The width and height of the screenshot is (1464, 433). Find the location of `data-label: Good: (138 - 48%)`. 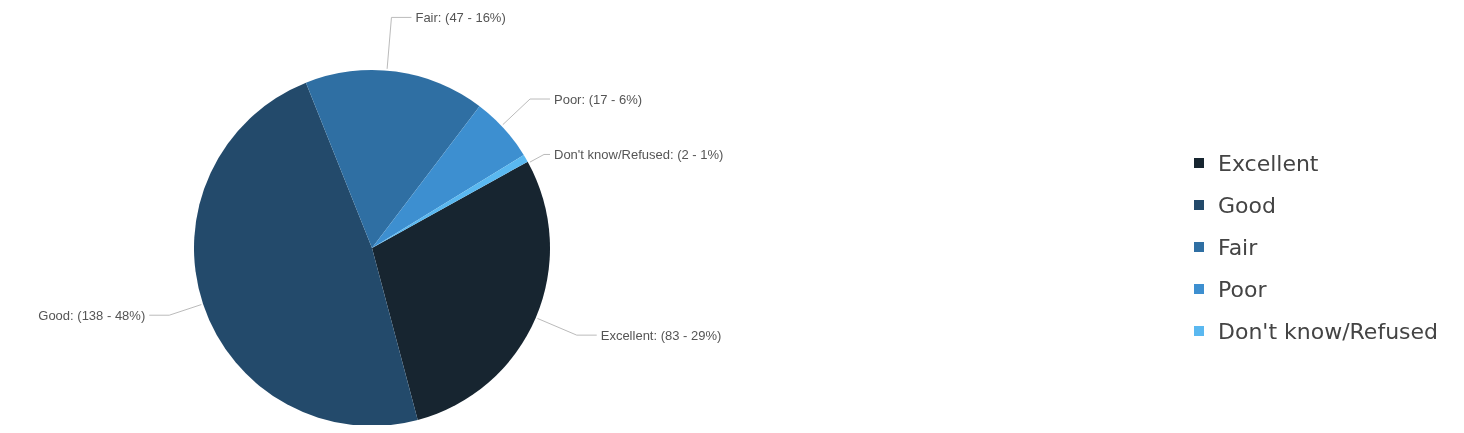

data-label: Good: (138 - 48%) is located at coordinates (92, 315).